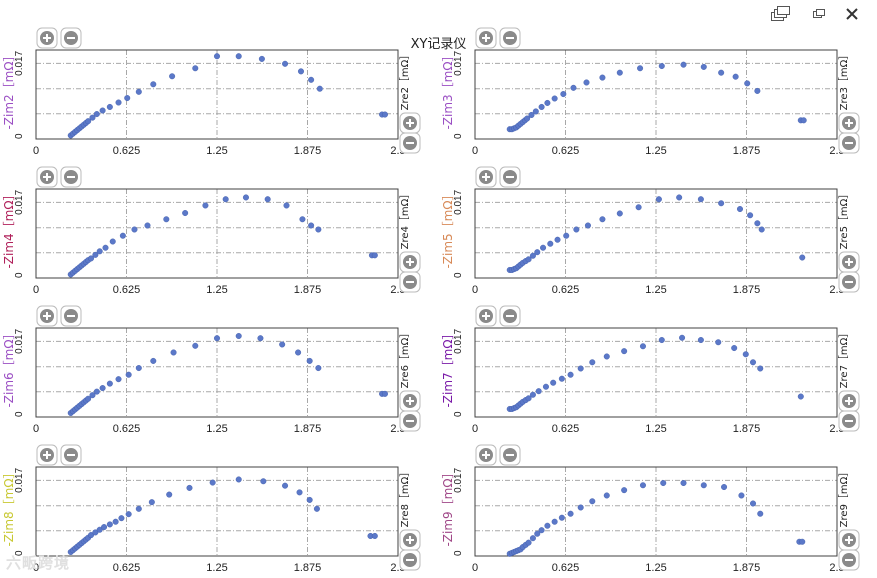 This screenshot has width=877, height=578. What do you see at coordinates (9, 89) in the screenshot?
I see `y-axis-label: -Zim2［mΩ］` at bounding box center [9, 89].